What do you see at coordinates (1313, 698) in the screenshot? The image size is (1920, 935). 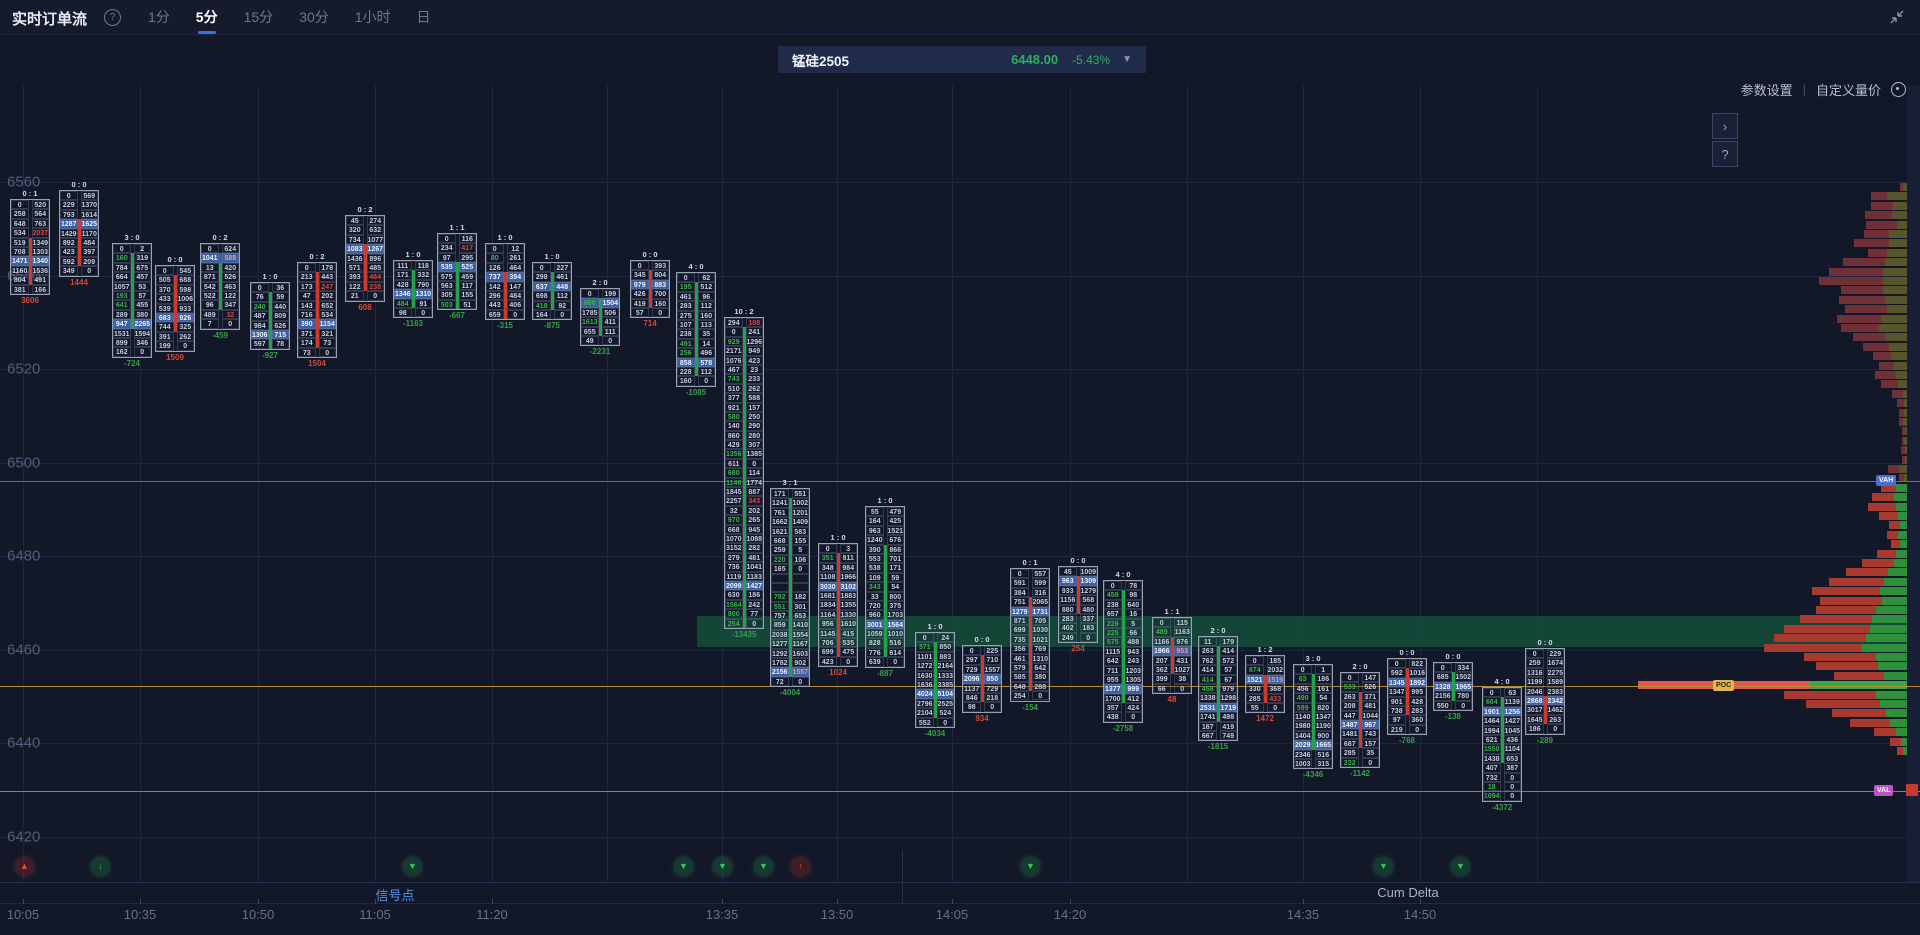 I see `footprint-row: 490 54` at bounding box center [1313, 698].